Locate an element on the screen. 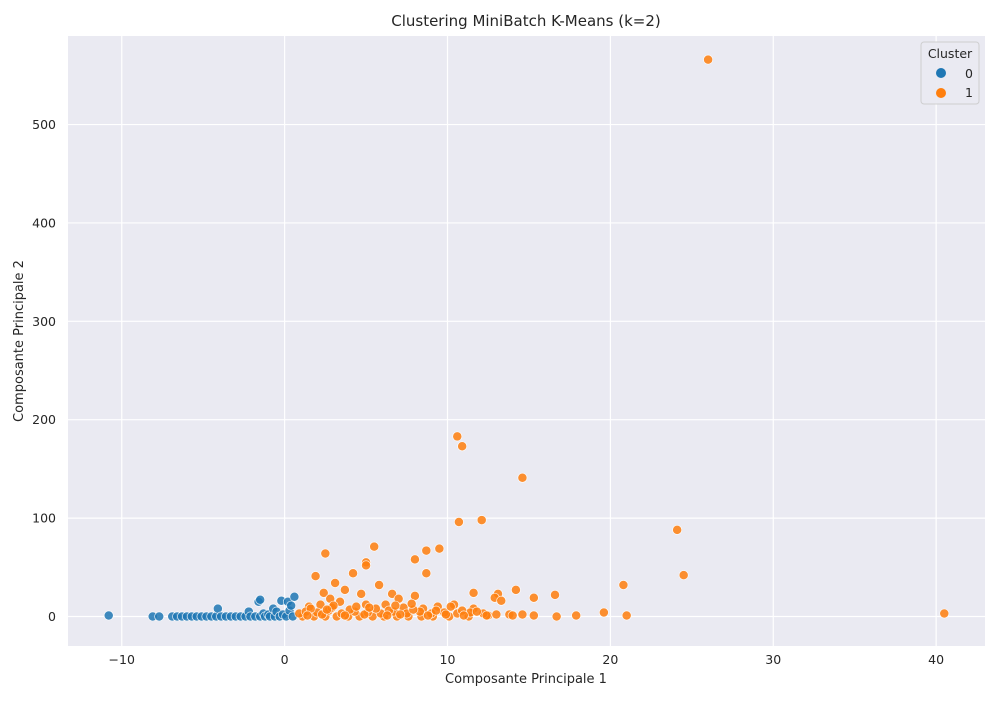 Image resolution: width=1000 pixels, height=705 pixels. x-tick-label: 20 is located at coordinates (610, 659).